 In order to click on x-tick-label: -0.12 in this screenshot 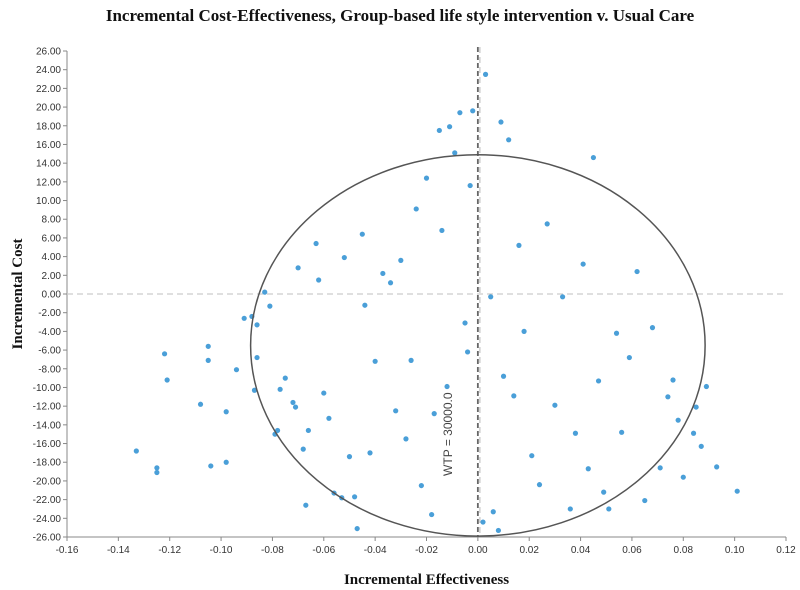, I will do `click(169, 550)`.